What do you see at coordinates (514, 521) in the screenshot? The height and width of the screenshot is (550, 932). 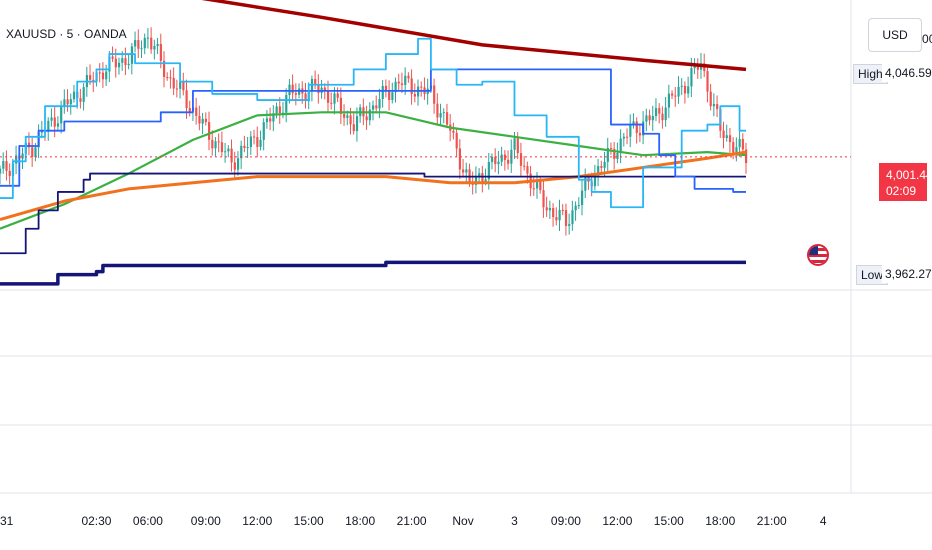 I see `time-tick-label: 3` at bounding box center [514, 521].